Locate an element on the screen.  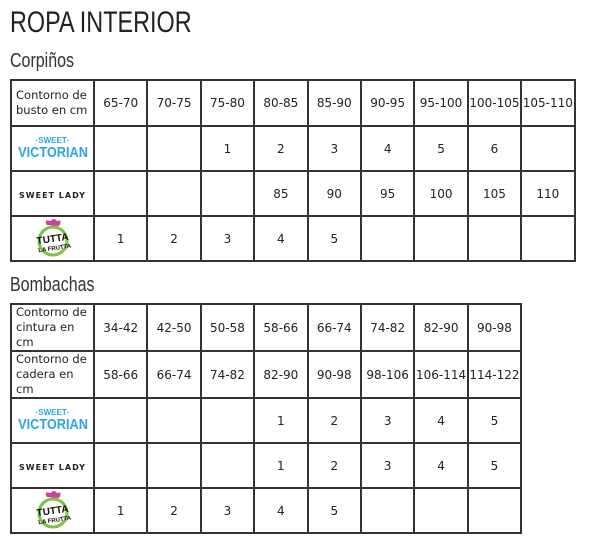
size-cell: 105 is located at coordinates (494, 193).